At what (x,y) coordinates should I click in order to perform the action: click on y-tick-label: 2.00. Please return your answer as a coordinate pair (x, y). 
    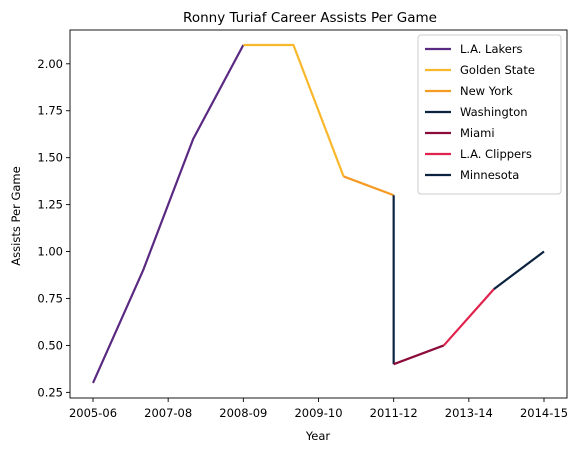
    Looking at the image, I should click on (50, 64).